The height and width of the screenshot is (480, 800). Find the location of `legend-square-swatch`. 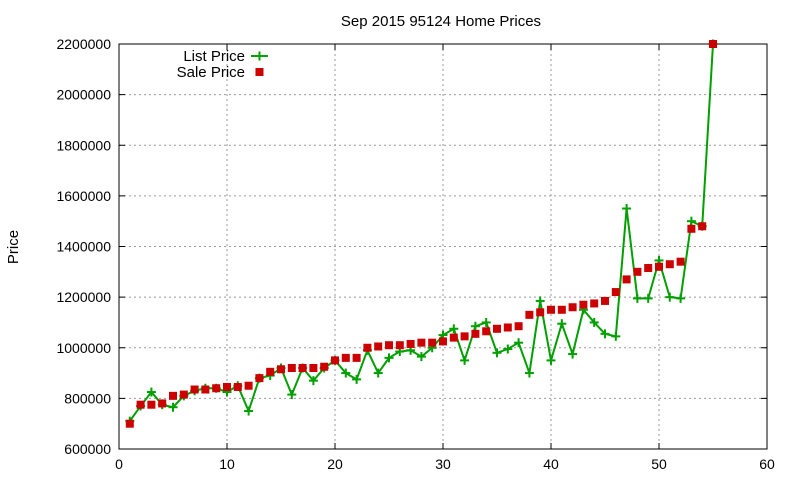

legend-square-swatch is located at coordinates (259, 72).